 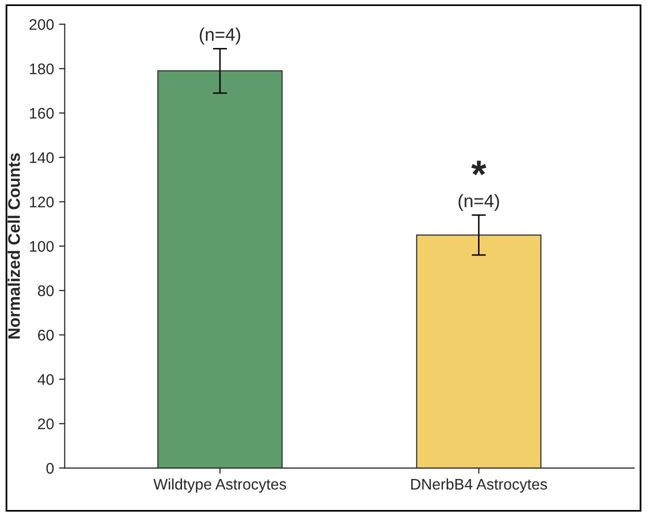 I want to click on y-axis-title: Normalized Cell Counts, so click(x=14, y=246).